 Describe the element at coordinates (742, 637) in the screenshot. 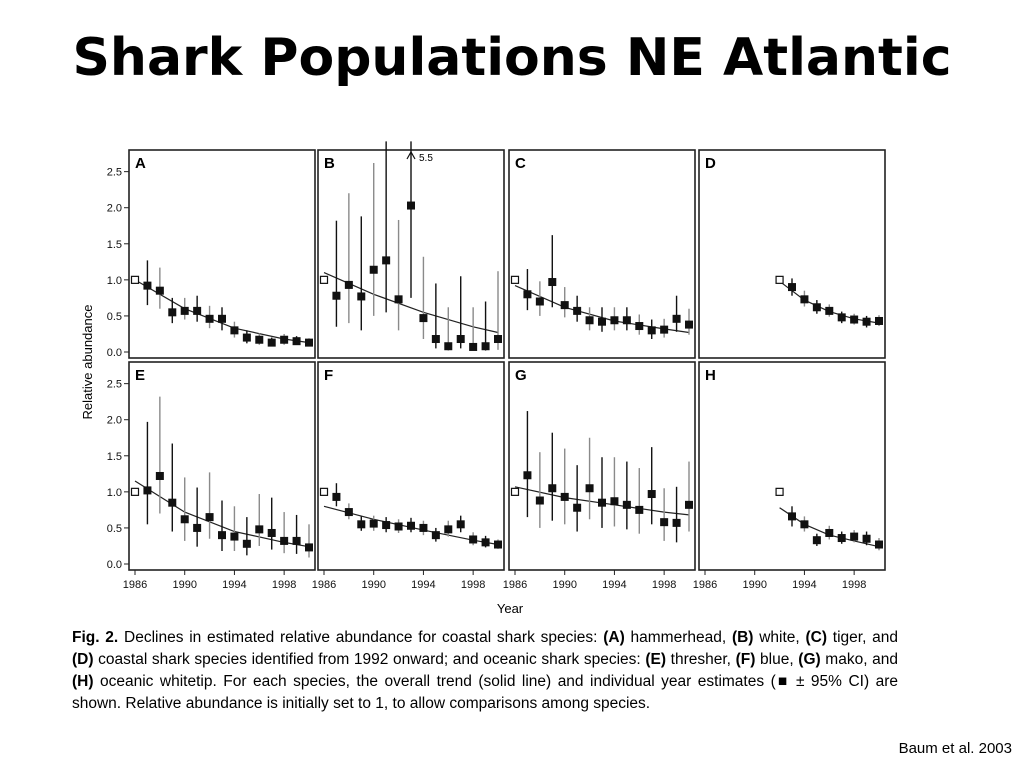

I see `caption-run: (B)` at that location.